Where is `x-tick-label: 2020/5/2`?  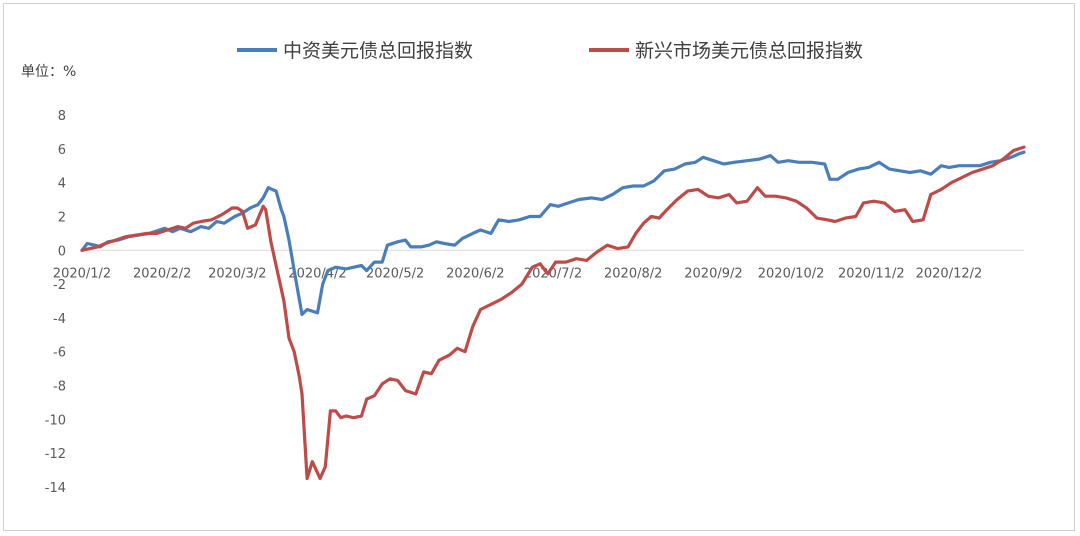
x-tick-label: 2020/5/2 is located at coordinates (395, 273).